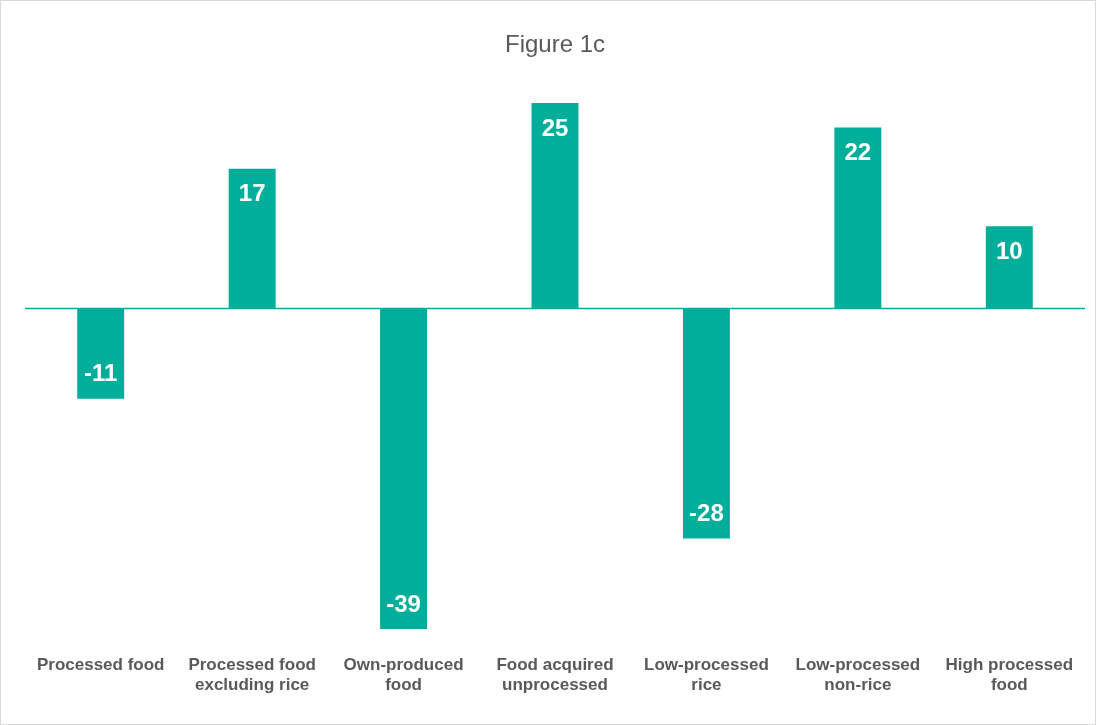 The height and width of the screenshot is (725, 1096). What do you see at coordinates (858, 152) in the screenshot?
I see `data-label: 22` at bounding box center [858, 152].